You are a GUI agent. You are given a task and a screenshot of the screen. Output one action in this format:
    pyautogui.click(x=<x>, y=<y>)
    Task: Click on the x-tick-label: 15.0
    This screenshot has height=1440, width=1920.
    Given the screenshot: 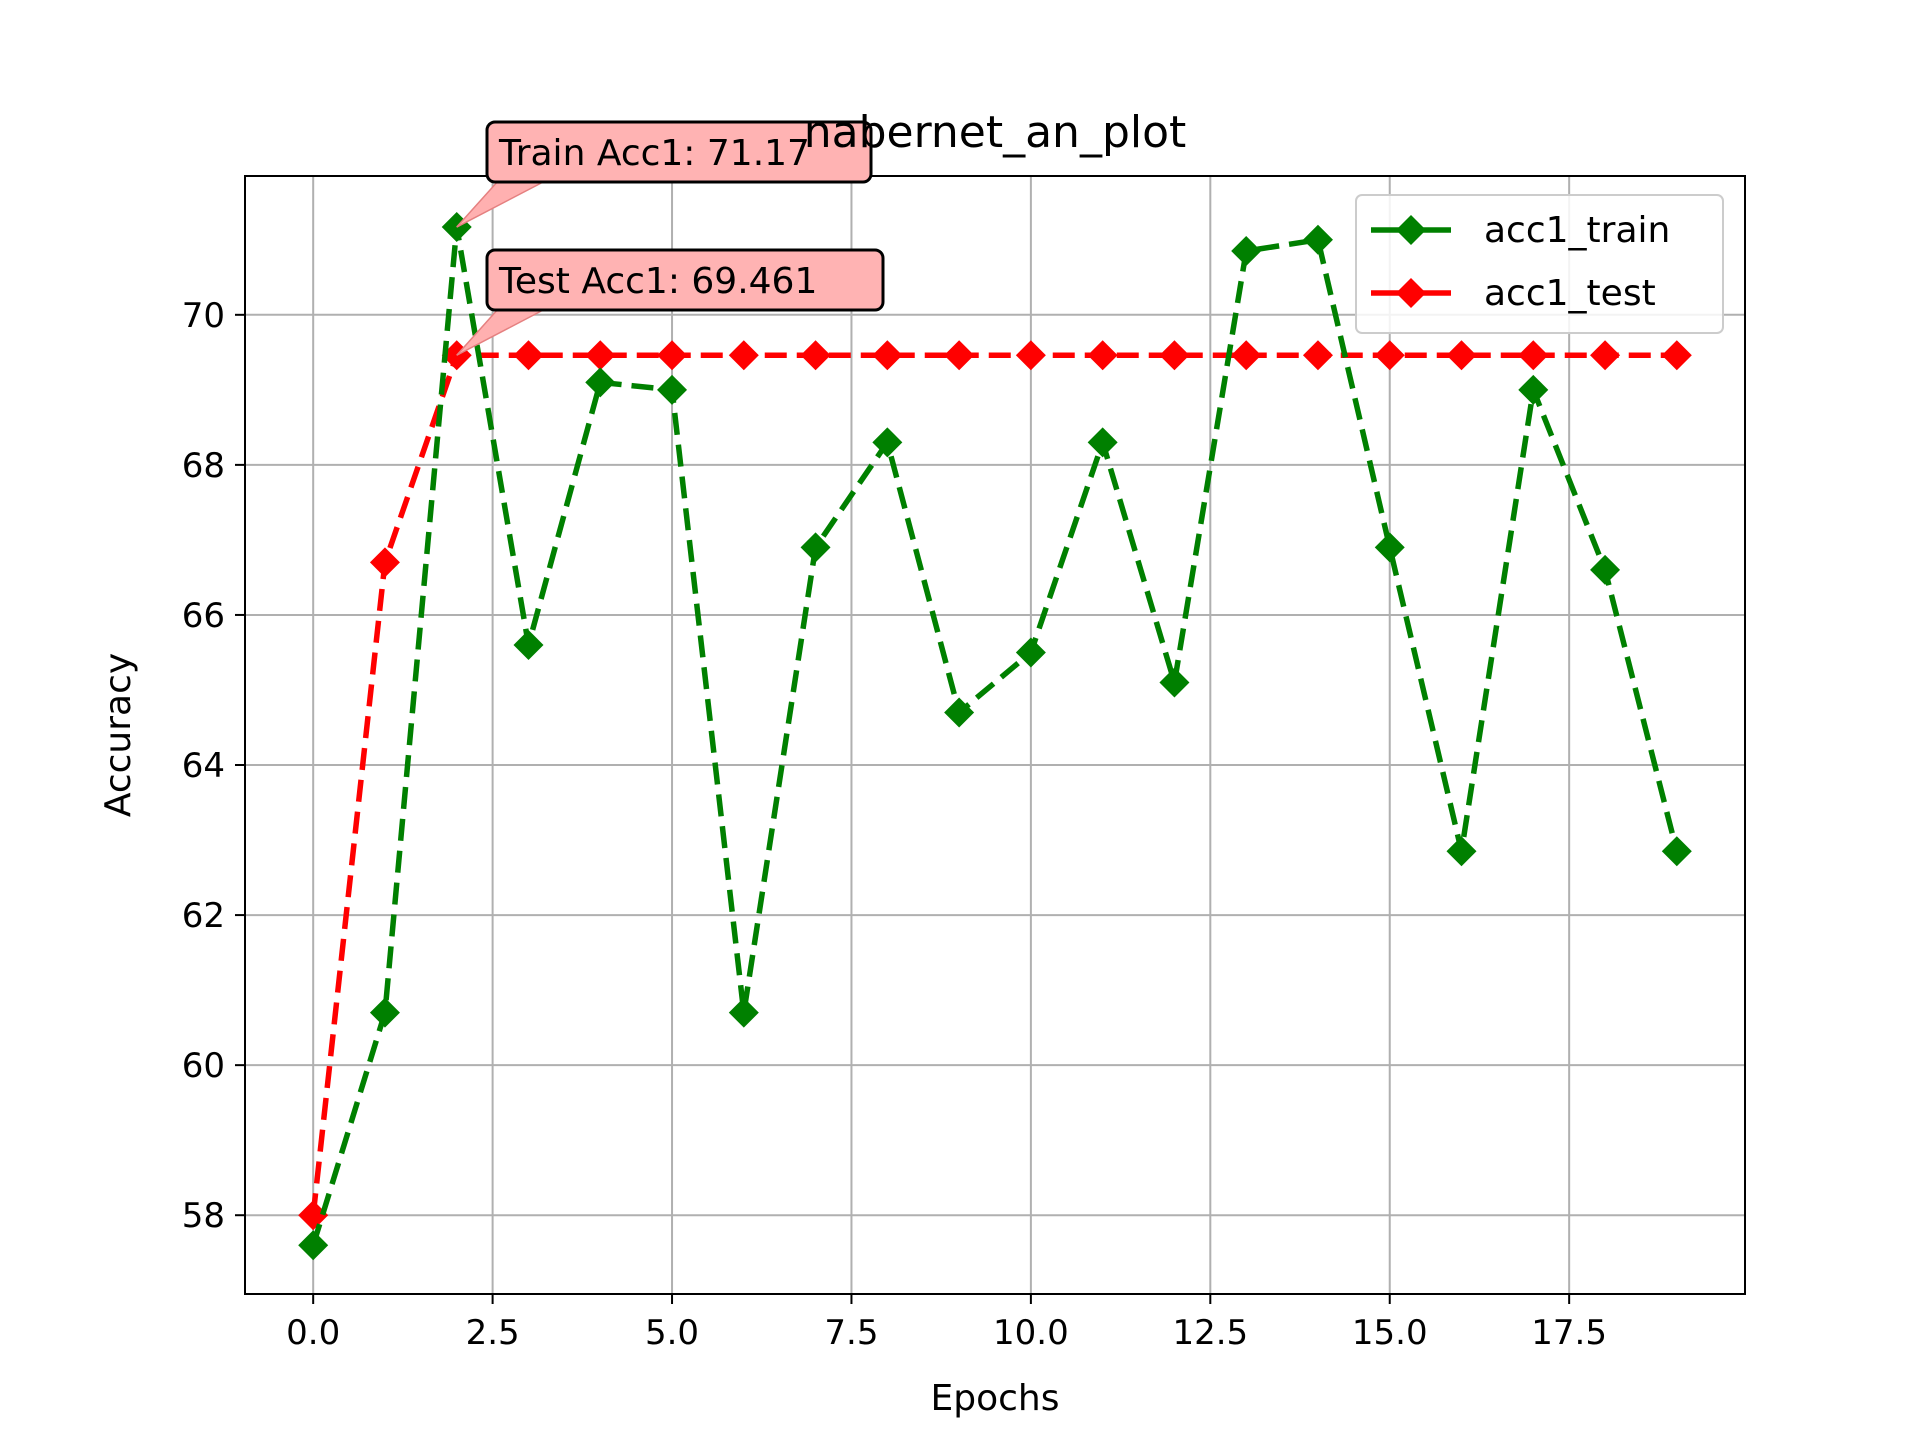 What is the action you would take?
    pyautogui.click(x=1390, y=1333)
    